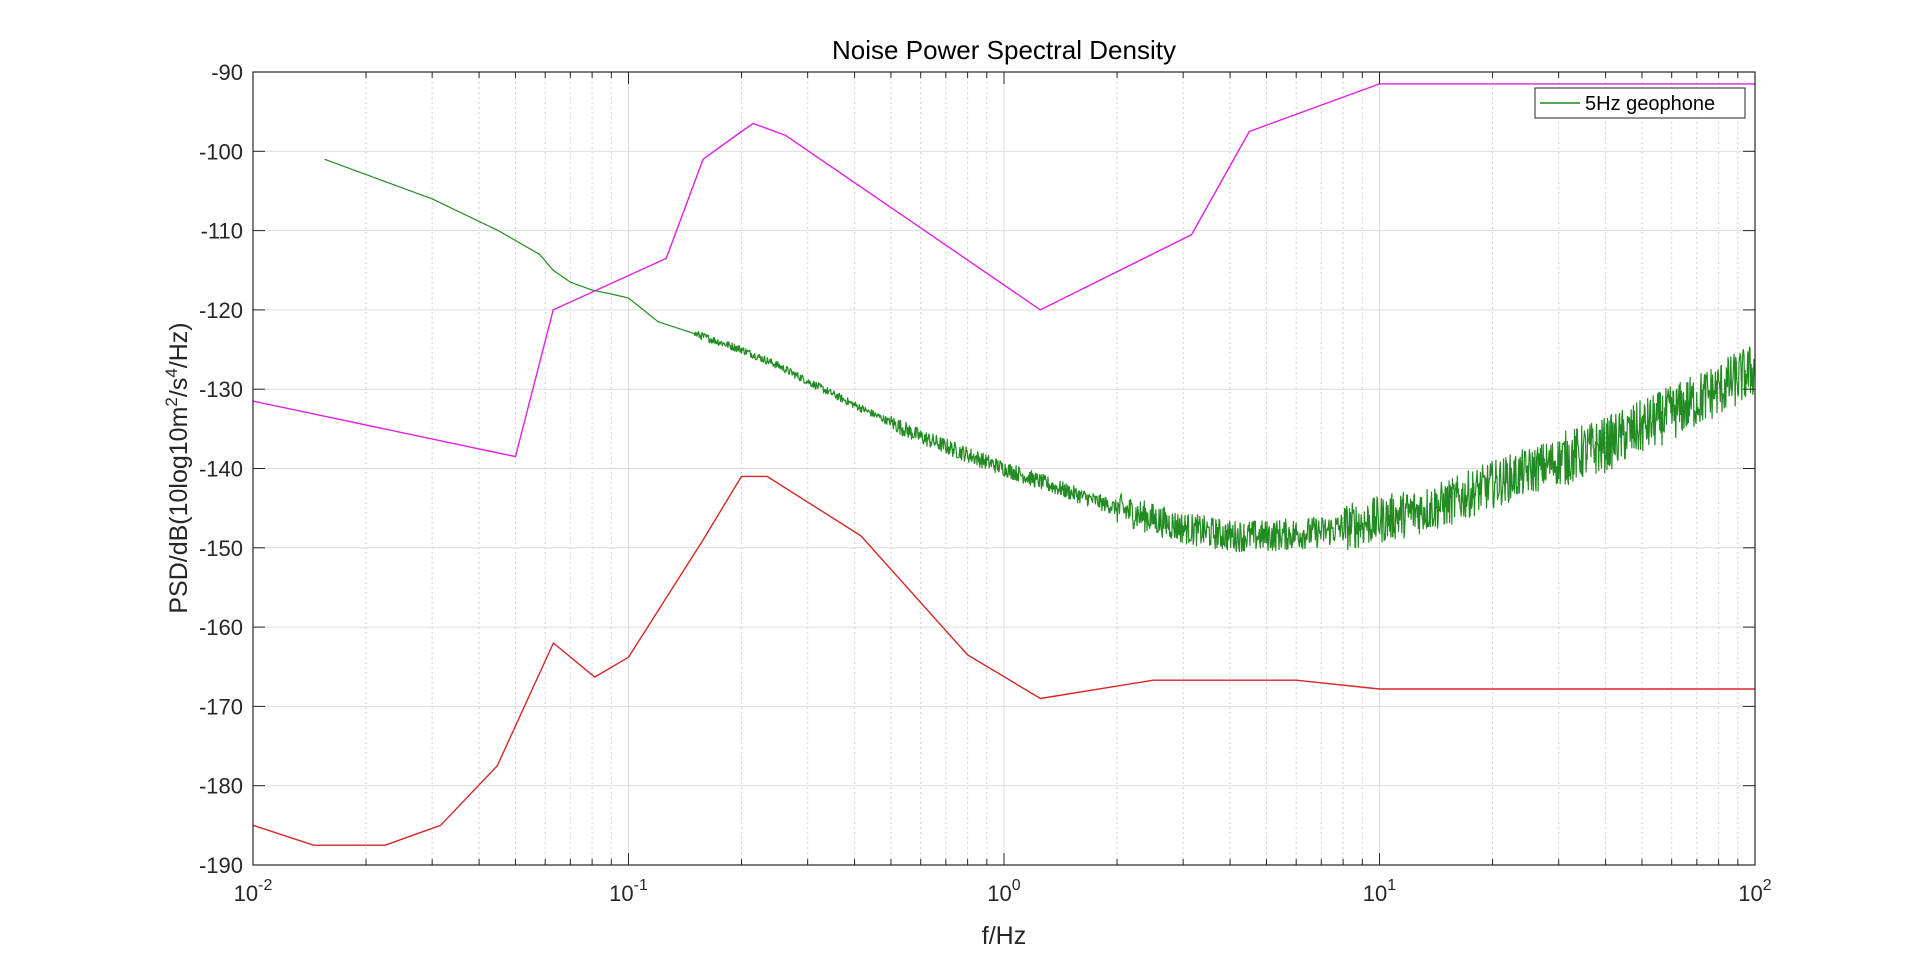 This screenshot has height=962, width=1920. I want to click on y-axis-label-part: /Hz), so click(179, 345).